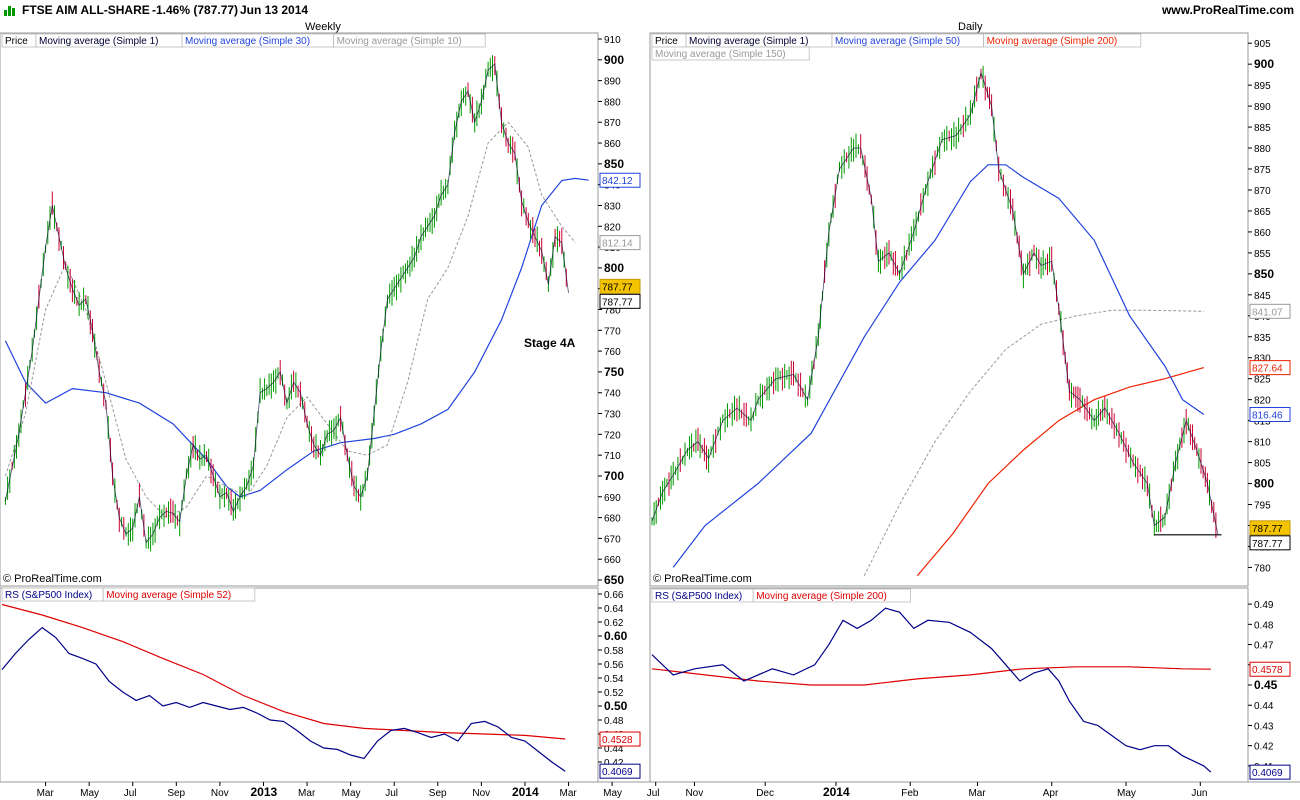 The height and width of the screenshot is (800, 1300). What do you see at coordinates (86, 10) in the screenshot?
I see `ticker-name: FTSE AIM ALL-SHARE` at bounding box center [86, 10].